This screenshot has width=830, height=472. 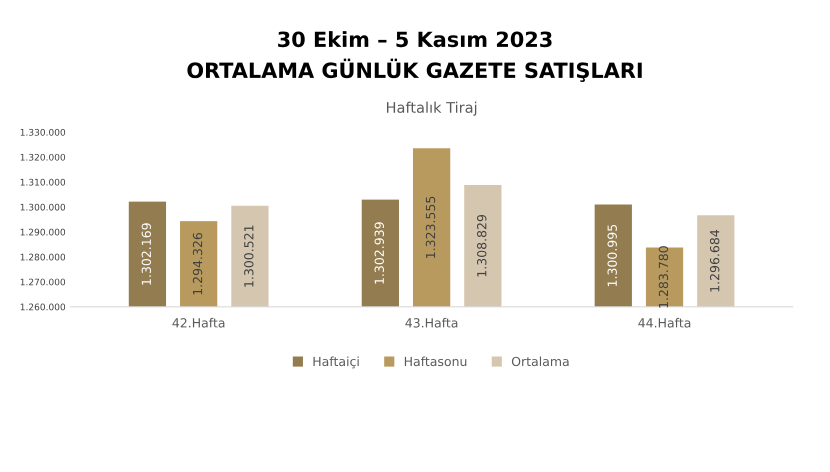 I want to click on data-label: 1.300.995, so click(x=612, y=255).